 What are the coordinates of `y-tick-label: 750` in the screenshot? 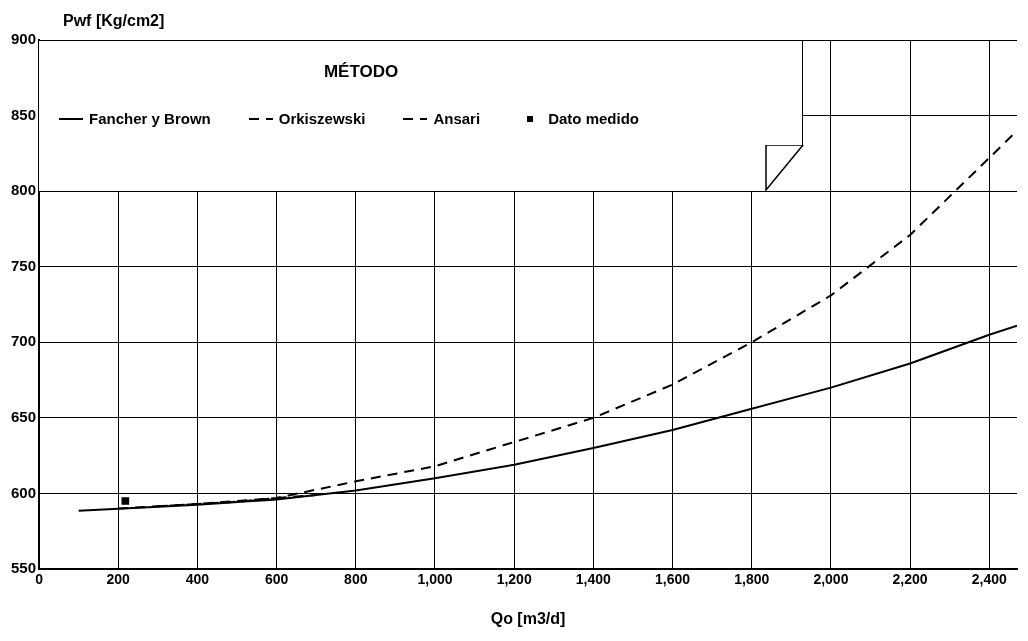 It's located at (24, 265).